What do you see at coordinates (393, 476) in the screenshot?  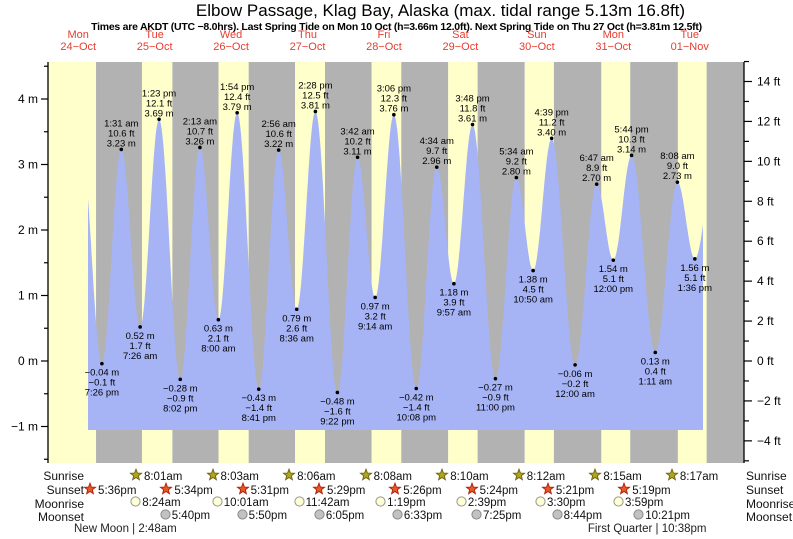 I see `sunrise-time: 8:08am` at bounding box center [393, 476].